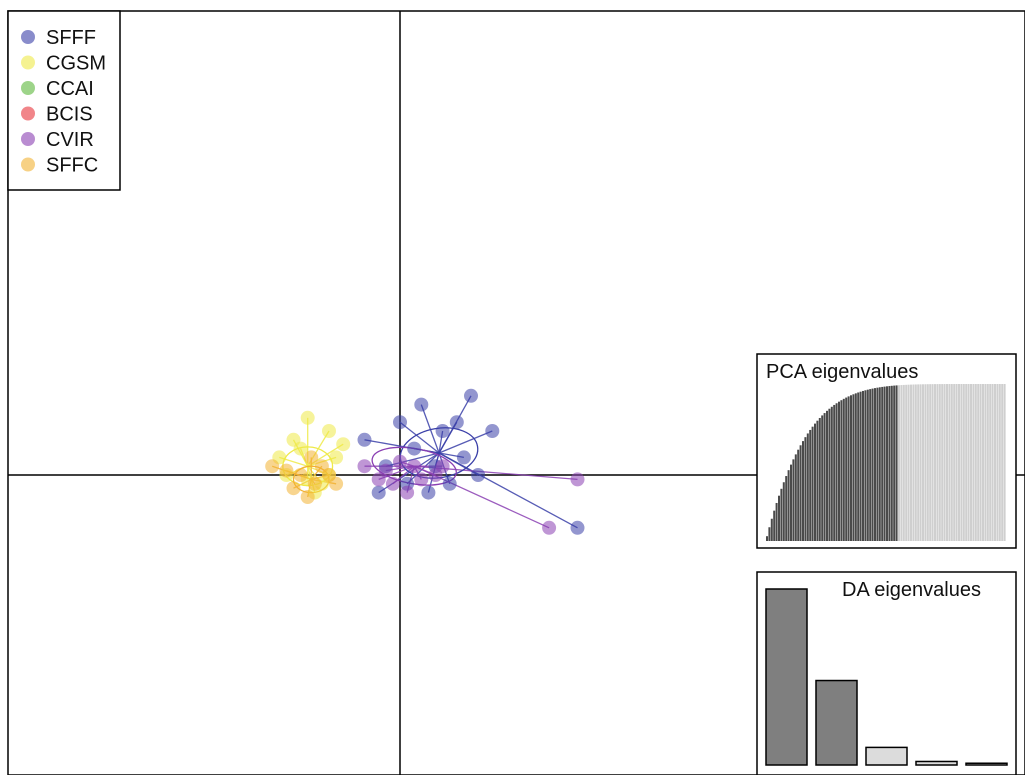 The image size is (1025, 775). What do you see at coordinates (886, 451) in the screenshot?
I see `pca-eigen-inset: PCA eigenvalues` at bounding box center [886, 451].